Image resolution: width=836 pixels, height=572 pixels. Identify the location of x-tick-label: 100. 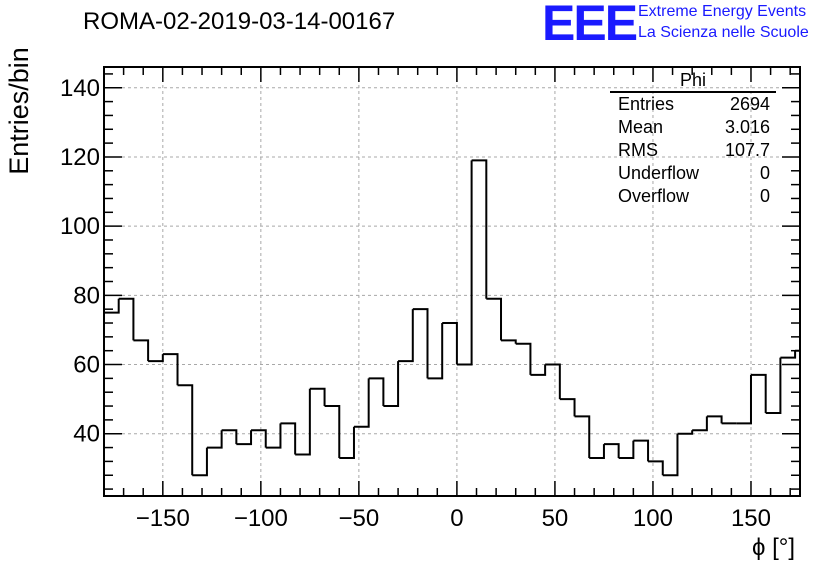
(653, 518).